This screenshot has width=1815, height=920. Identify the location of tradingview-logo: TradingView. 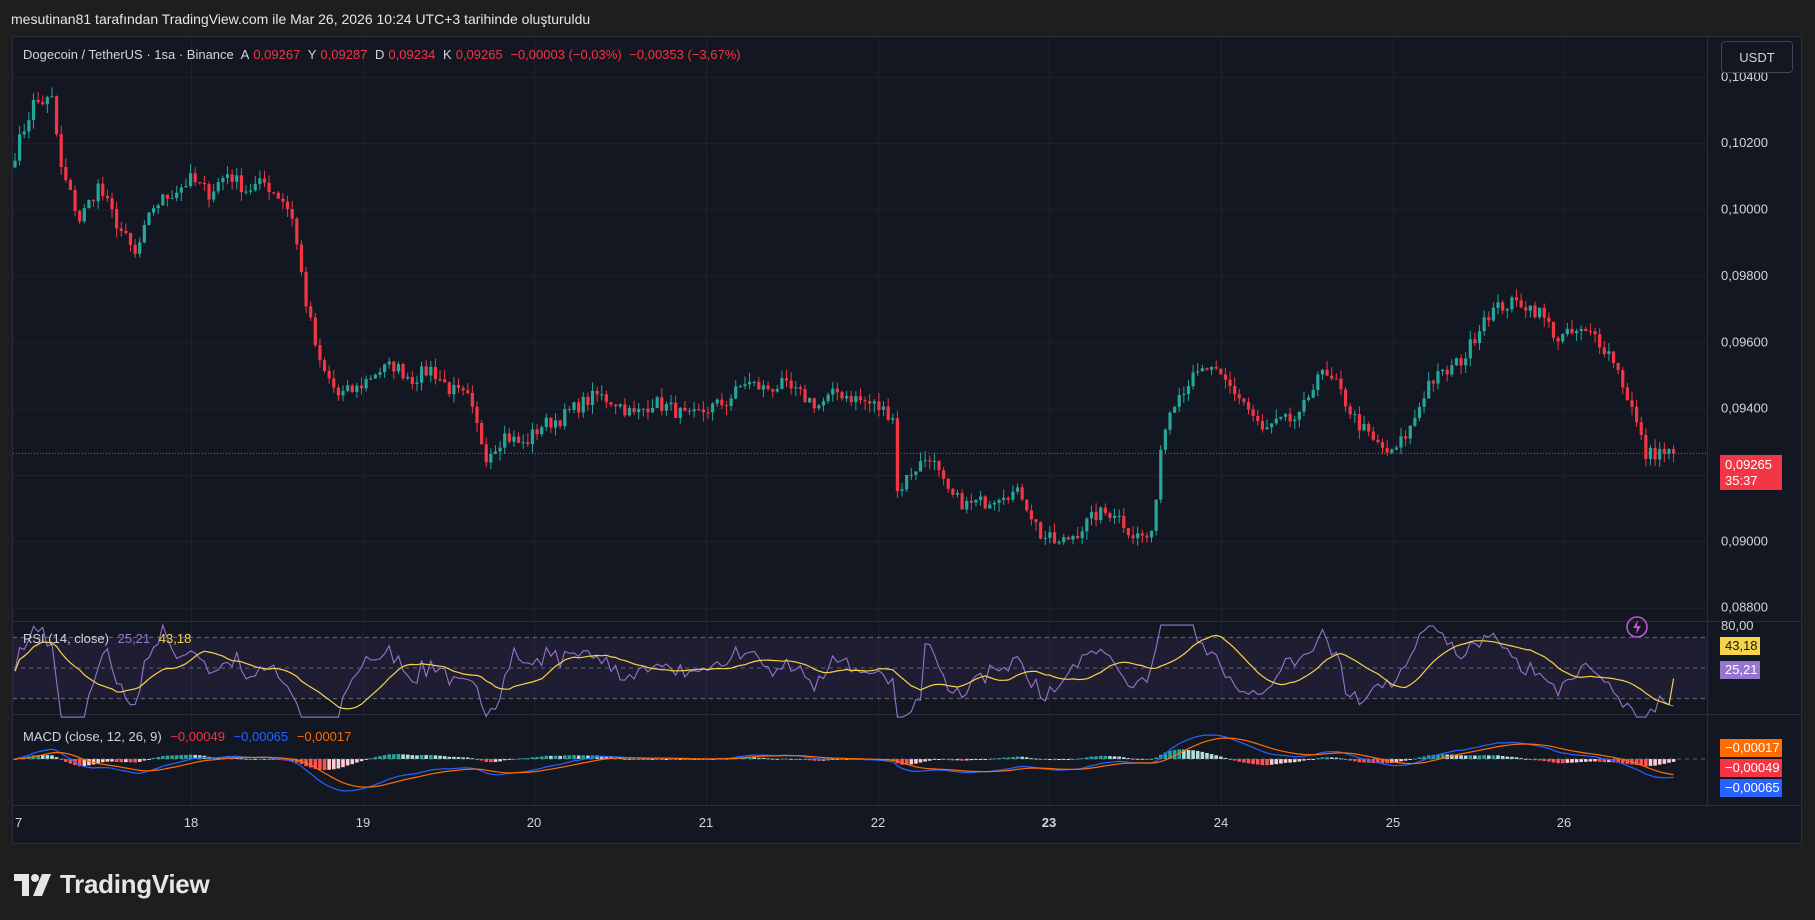
(112, 884).